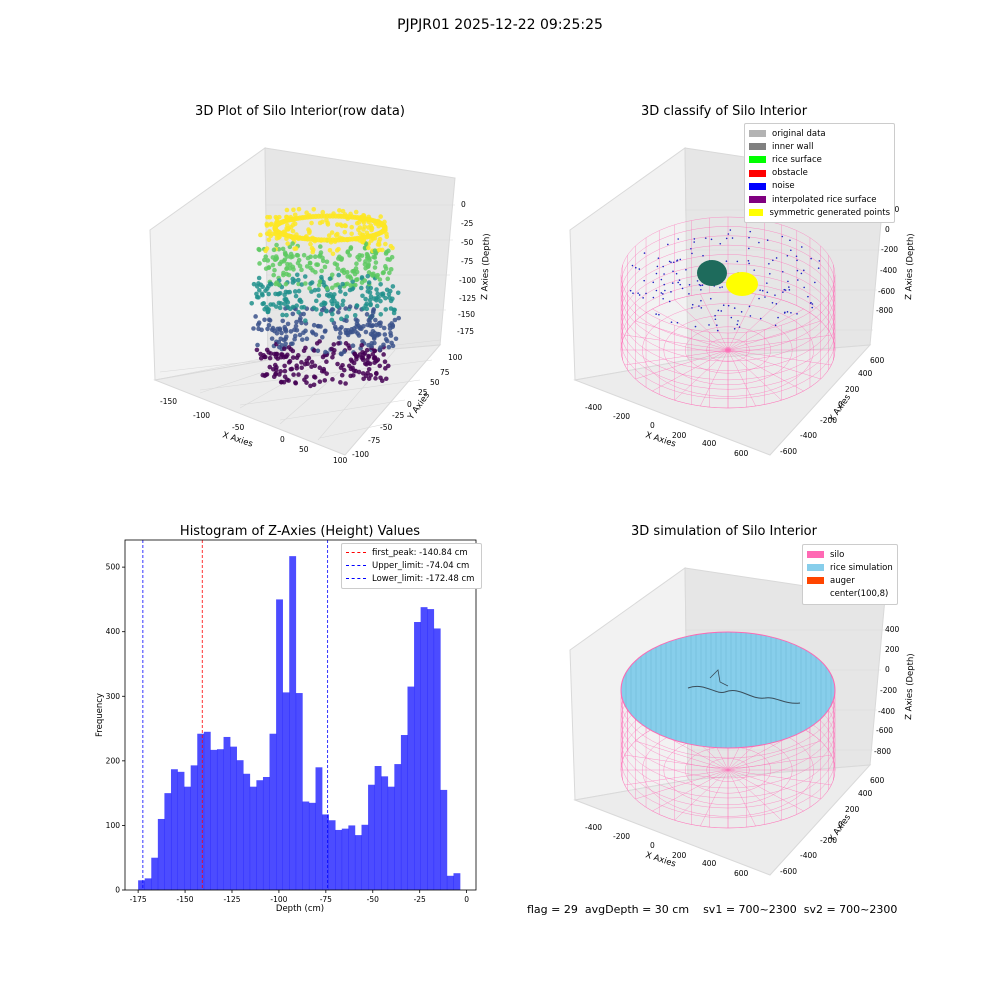 Image resolution: width=1000 pixels, height=1000 pixels. Describe the element at coordinates (850, 554) in the screenshot. I see `simulation-legend-entry: silo` at that location.